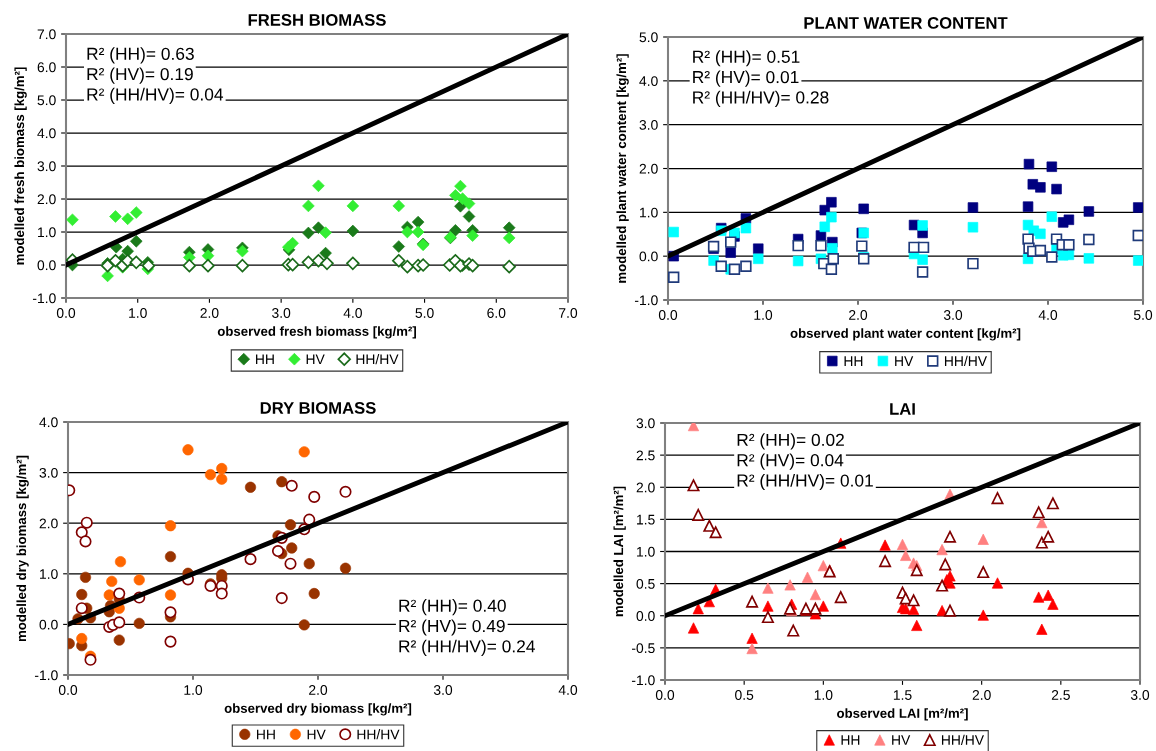 This screenshot has height=751, width=1156. Describe the element at coordinates (646, 519) in the screenshot. I see `y-tick-label: 1.5` at that location.